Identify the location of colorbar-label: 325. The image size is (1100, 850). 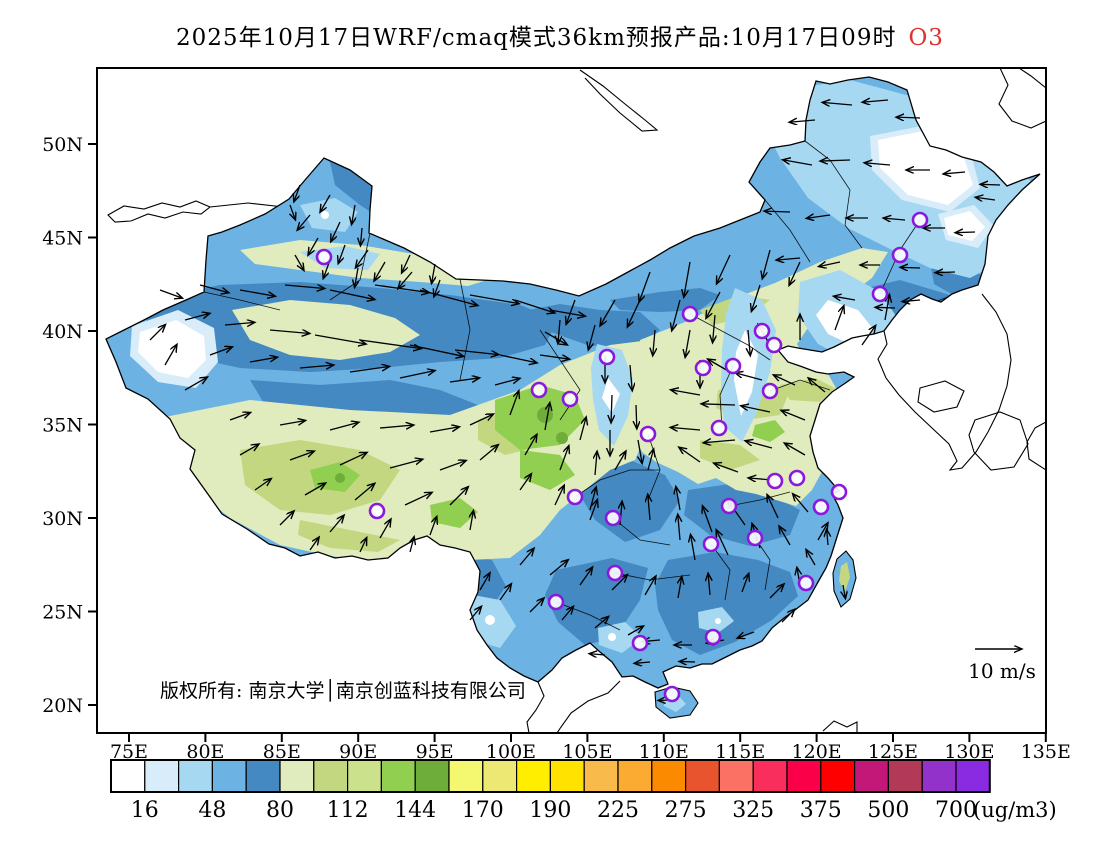
(753, 810).